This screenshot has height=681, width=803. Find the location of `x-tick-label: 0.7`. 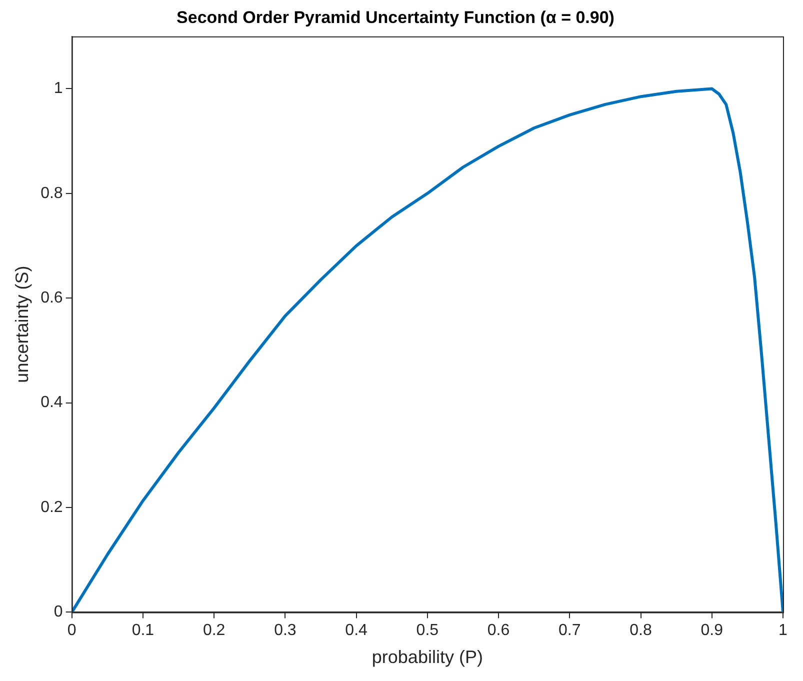

x-tick-label: 0.7 is located at coordinates (569, 631).